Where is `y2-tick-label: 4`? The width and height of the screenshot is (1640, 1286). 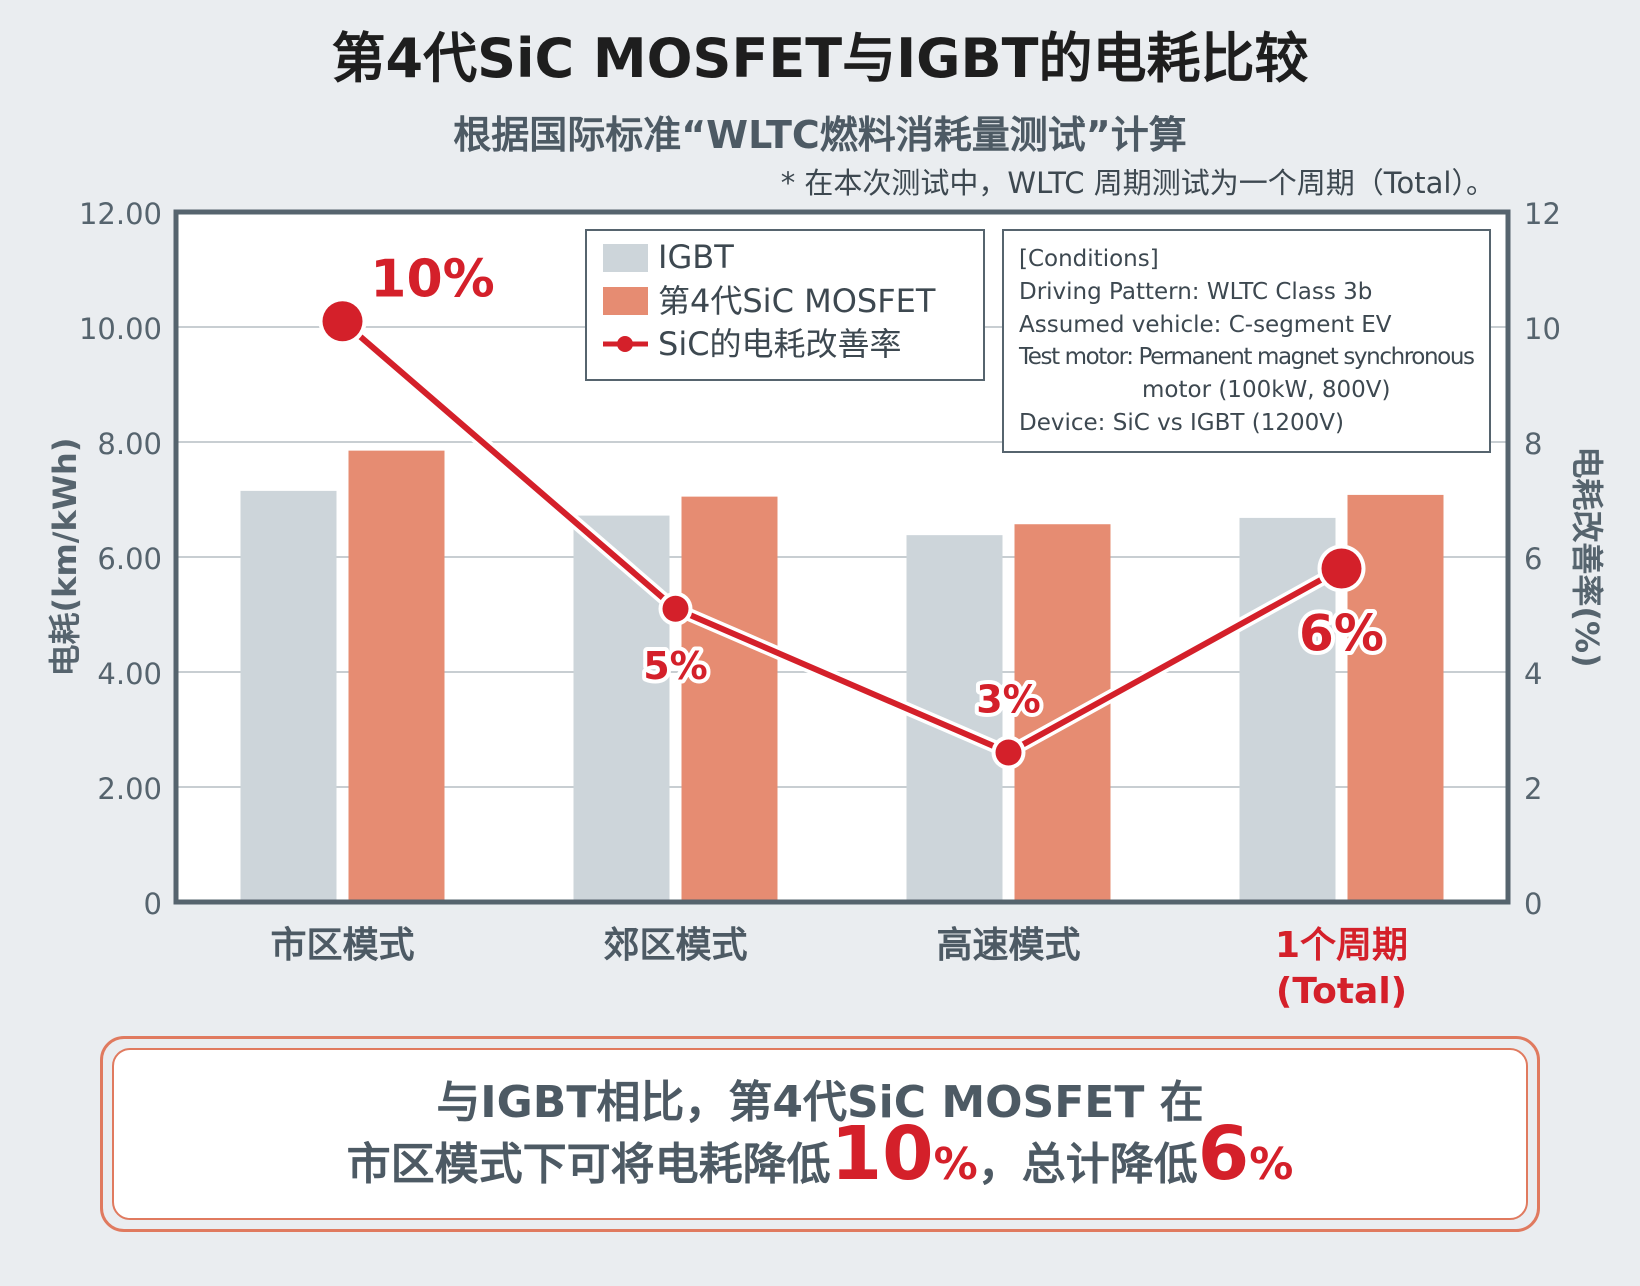
y2-tick-label: 4 is located at coordinates (1533, 674).